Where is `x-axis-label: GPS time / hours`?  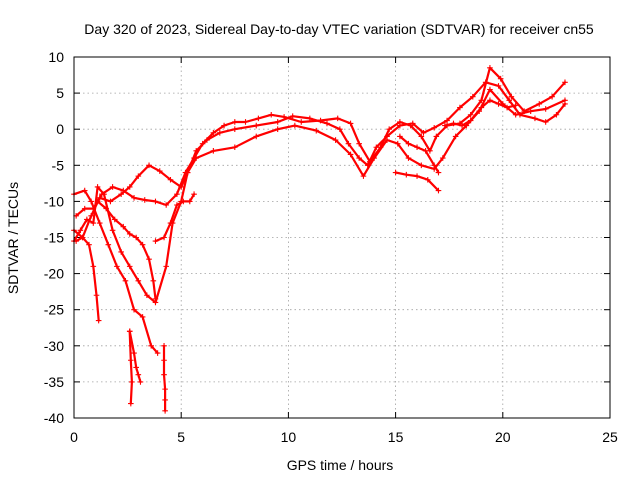 x-axis-label: GPS time / hours is located at coordinates (340, 465).